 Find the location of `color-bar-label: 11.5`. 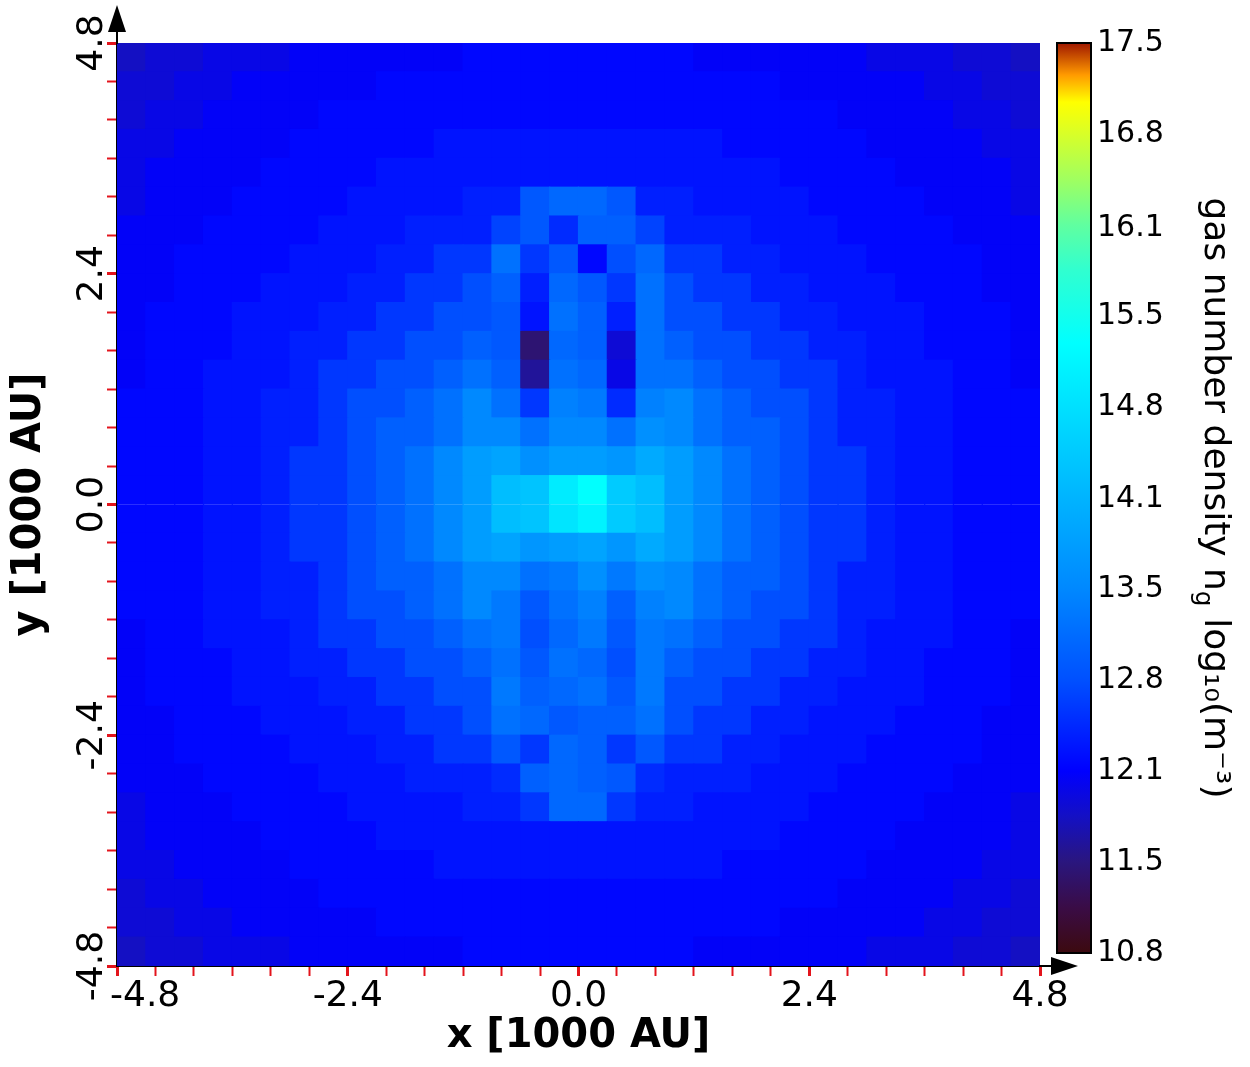

color-bar-label: 11.5 is located at coordinates (1130, 859).